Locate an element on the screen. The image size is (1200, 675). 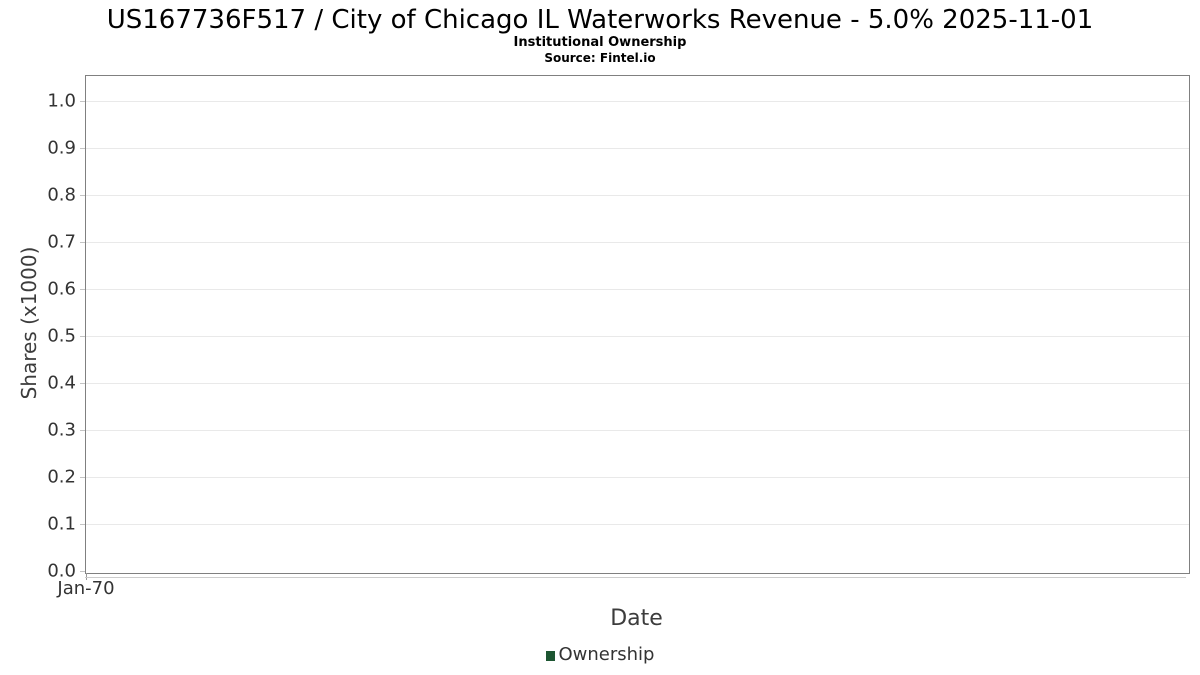
chart-source: Source: Fintel.io is located at coordinates (600, 58).